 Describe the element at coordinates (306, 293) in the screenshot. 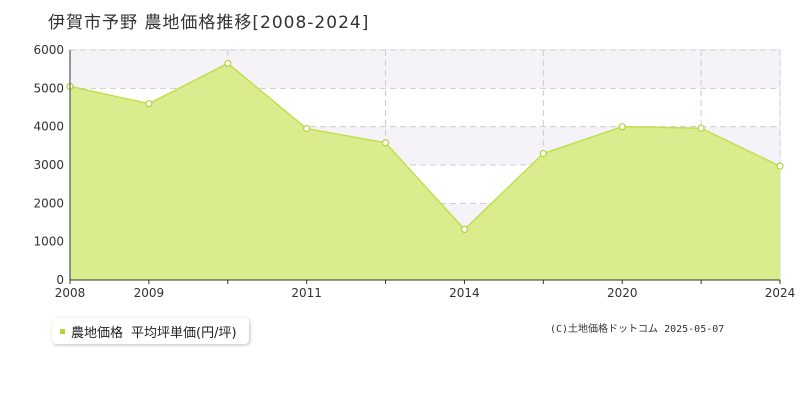

I see `x-tick-label: 2011` at that location.